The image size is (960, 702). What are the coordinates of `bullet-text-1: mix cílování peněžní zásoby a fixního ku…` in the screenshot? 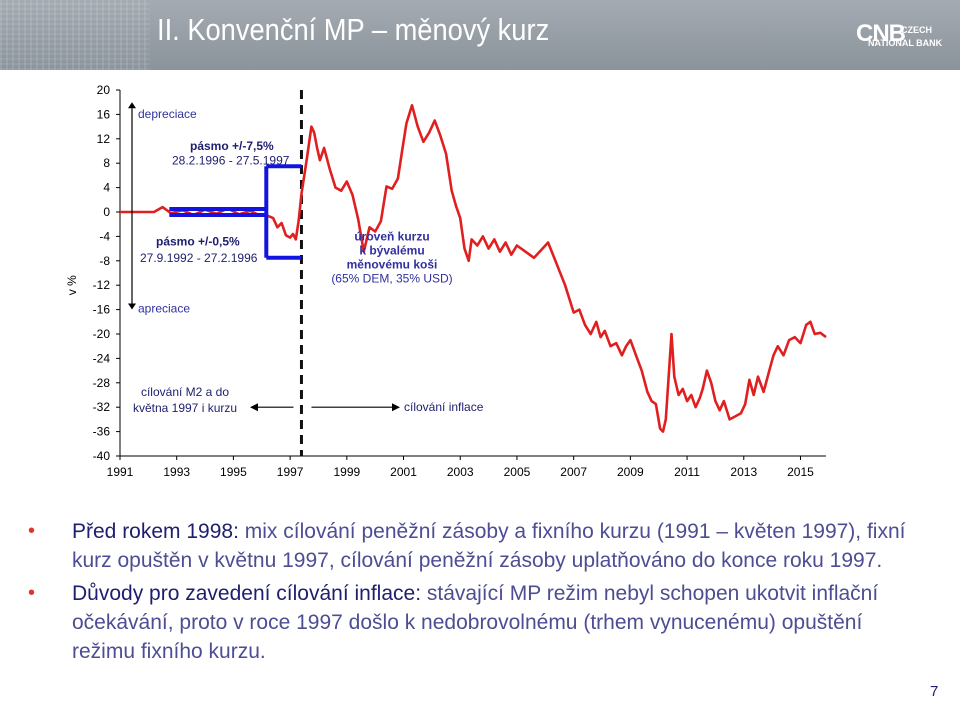 It's located at (489, 546).